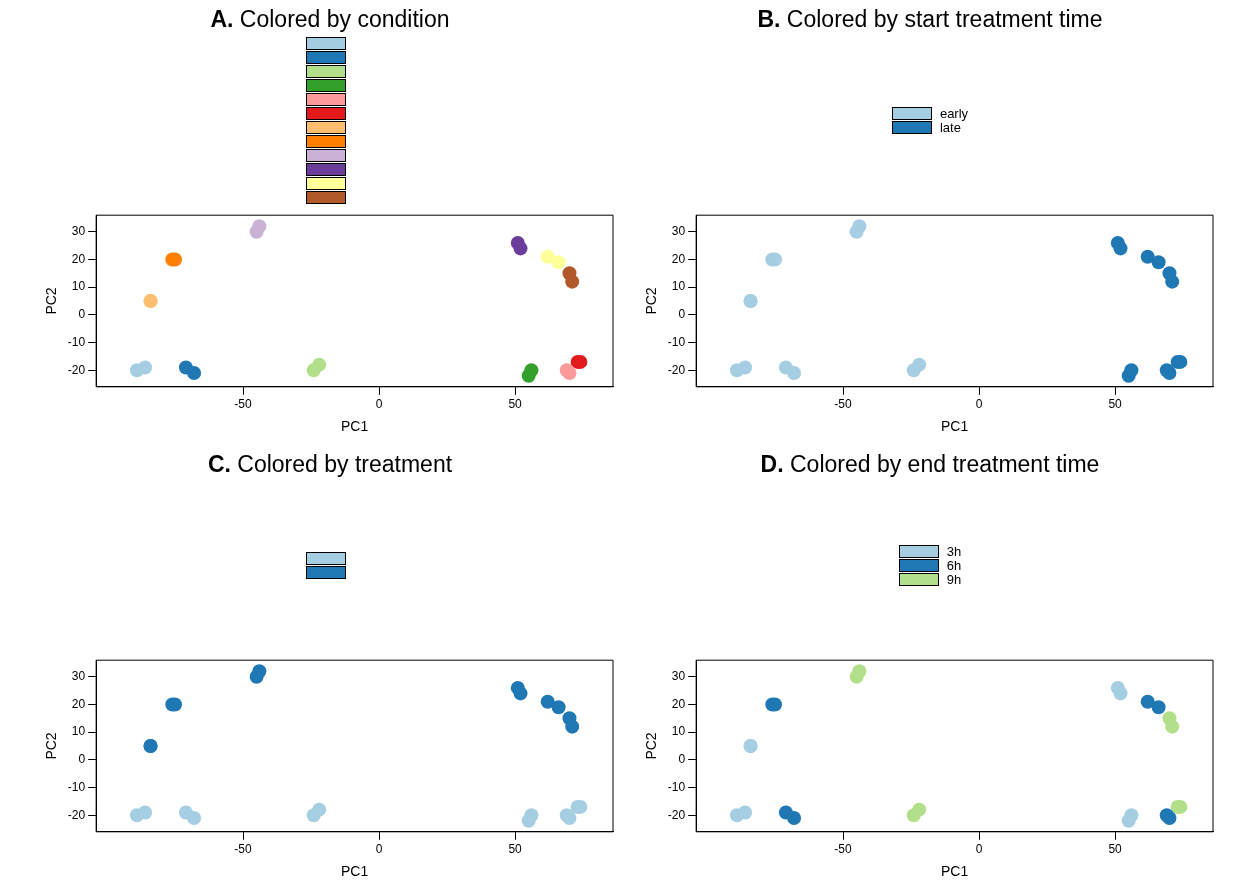  What do you see at coordinates (950, 127) in the screenshot?
I see `legend-label: late` at bounding box center [950, 127].